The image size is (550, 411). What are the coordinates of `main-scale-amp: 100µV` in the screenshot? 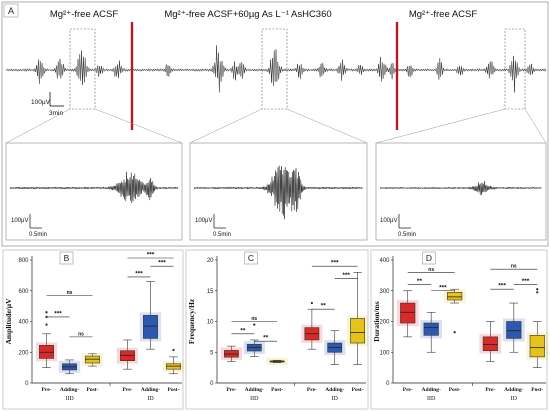 It's located at (41, 102).